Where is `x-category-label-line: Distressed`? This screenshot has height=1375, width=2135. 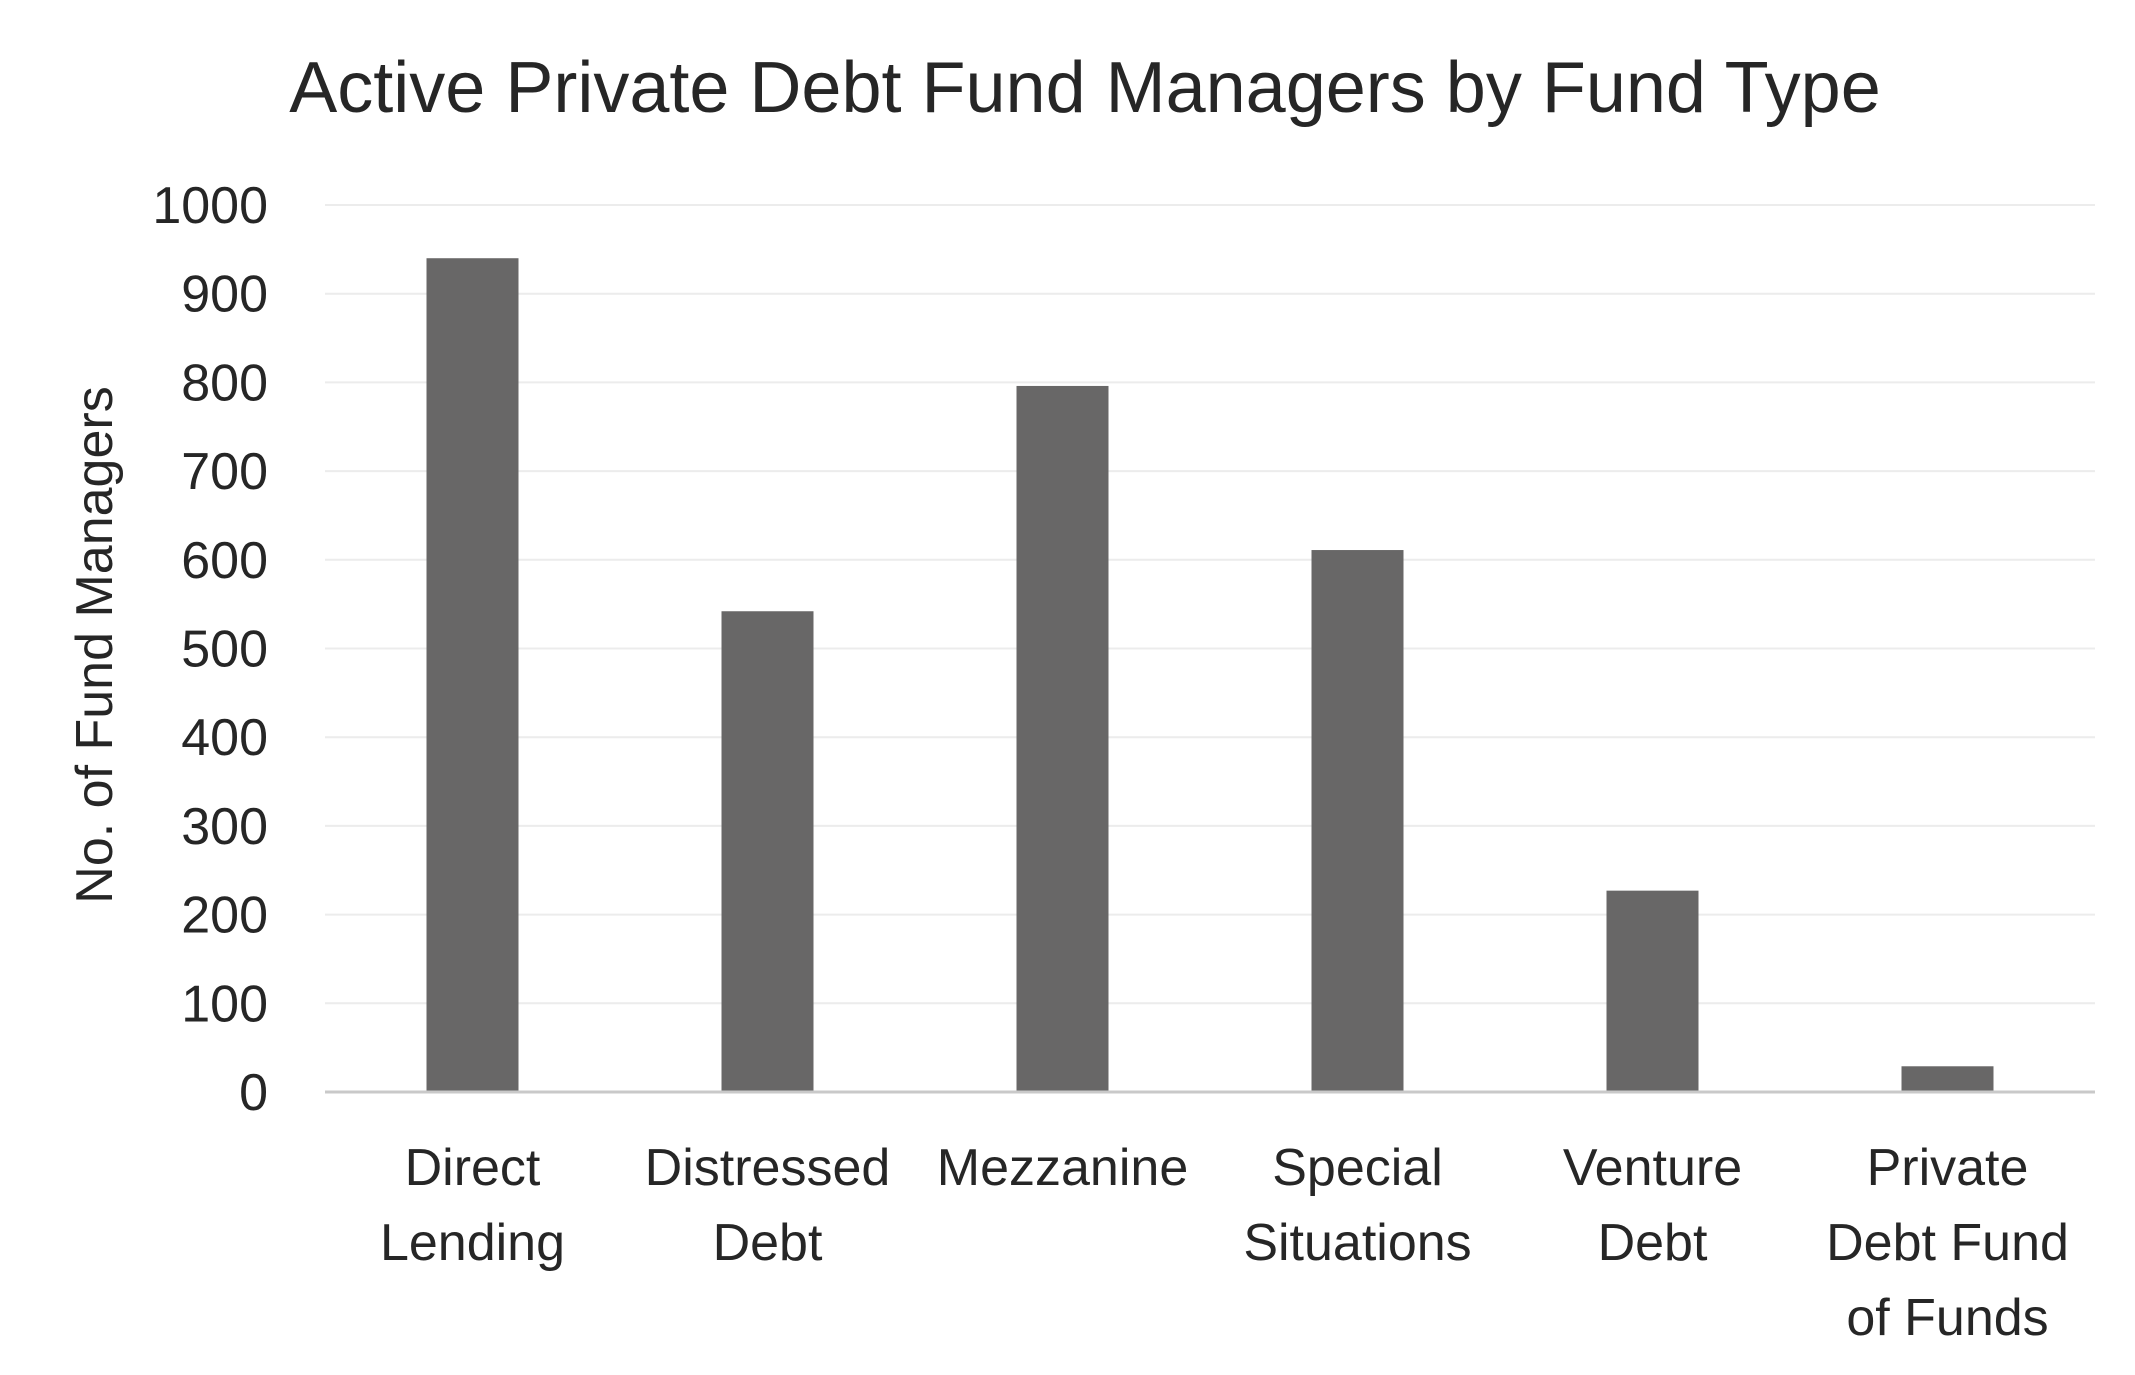 x-category-label-line: Distressed is located at coordinates (768, 1168).